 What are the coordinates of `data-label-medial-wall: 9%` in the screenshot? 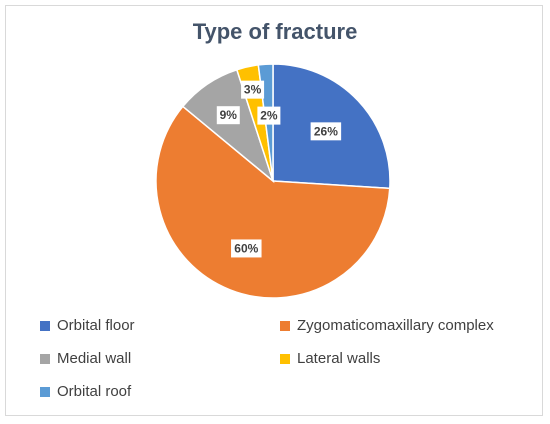 It's located at (229, 115).